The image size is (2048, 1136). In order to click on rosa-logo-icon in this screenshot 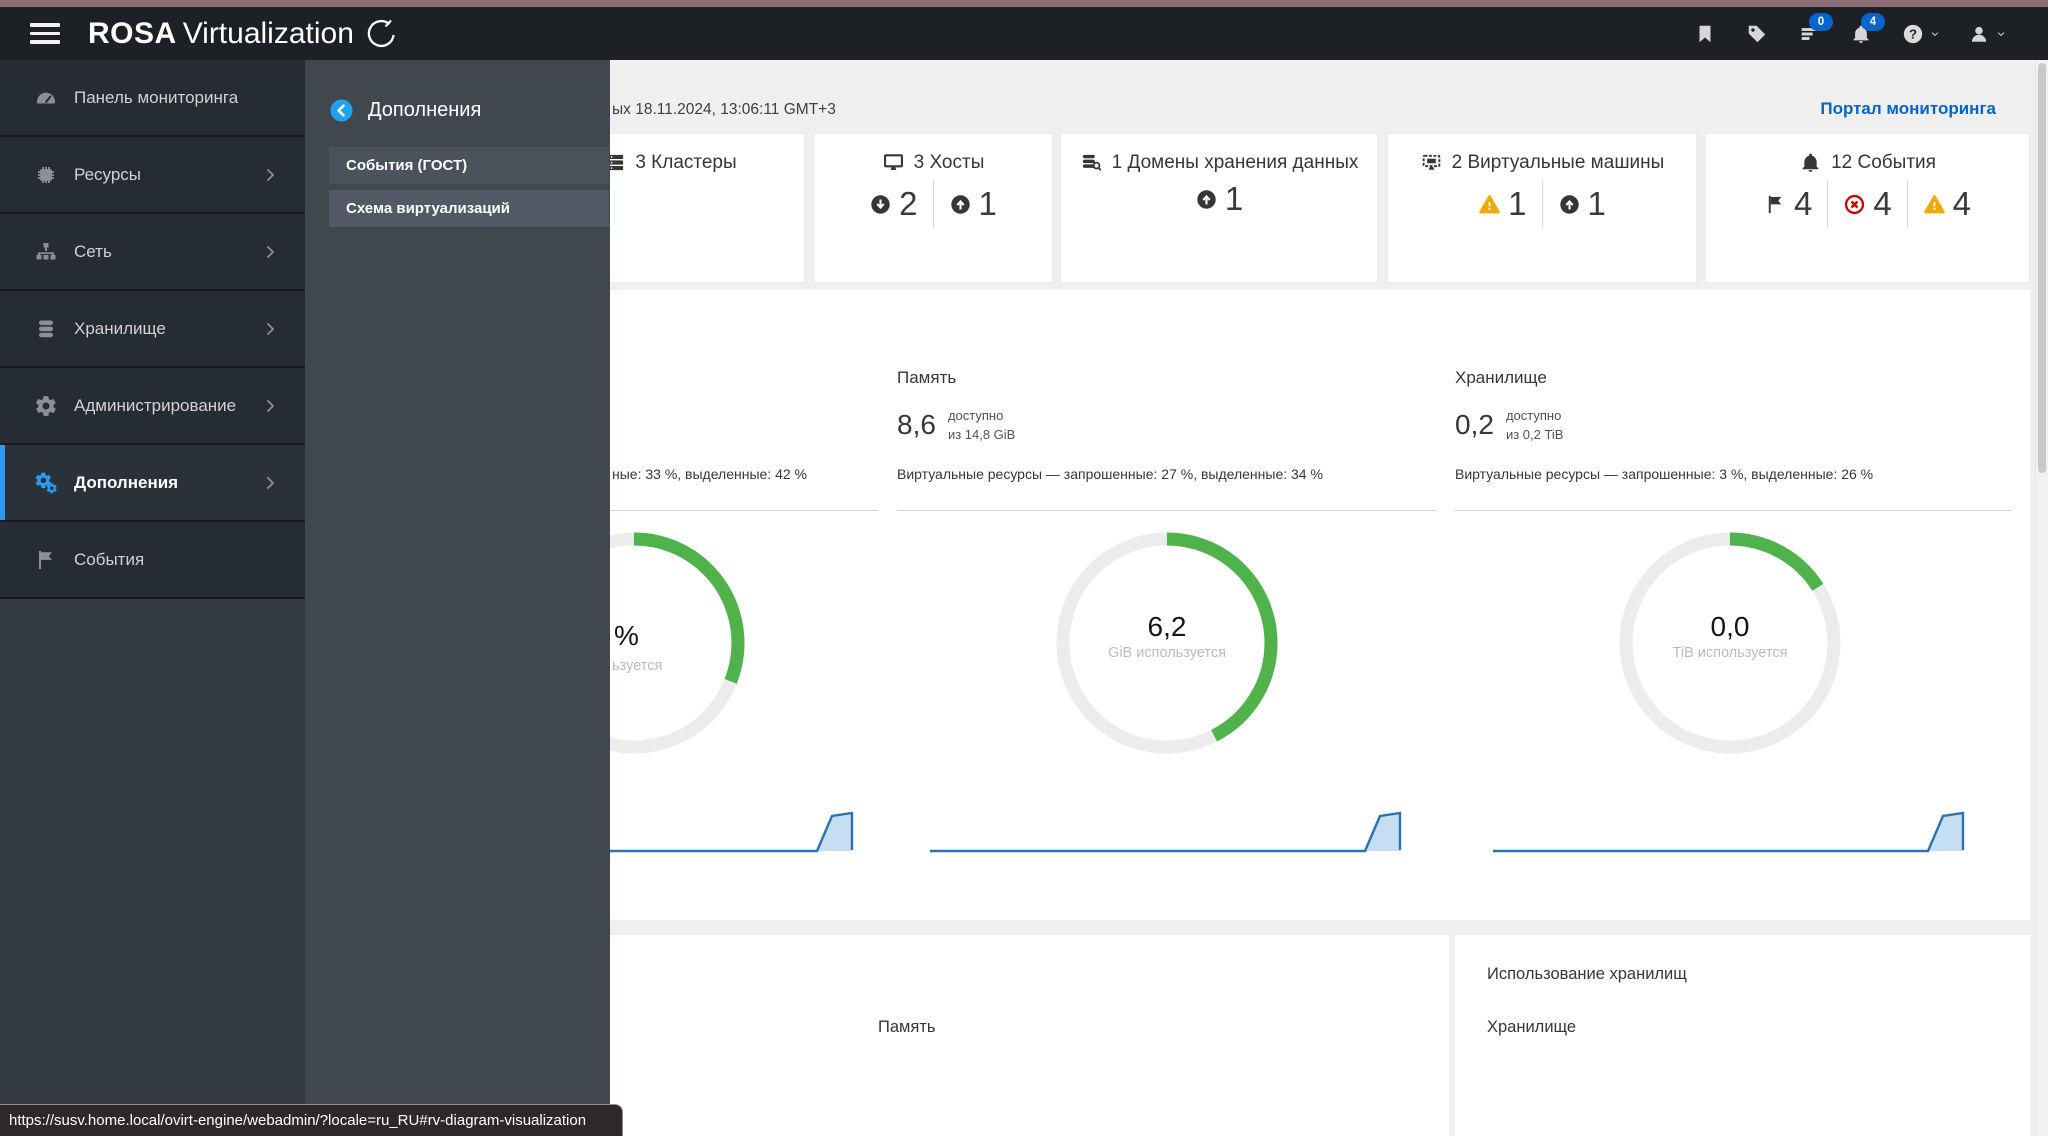, I will do `click(381, 32)`.